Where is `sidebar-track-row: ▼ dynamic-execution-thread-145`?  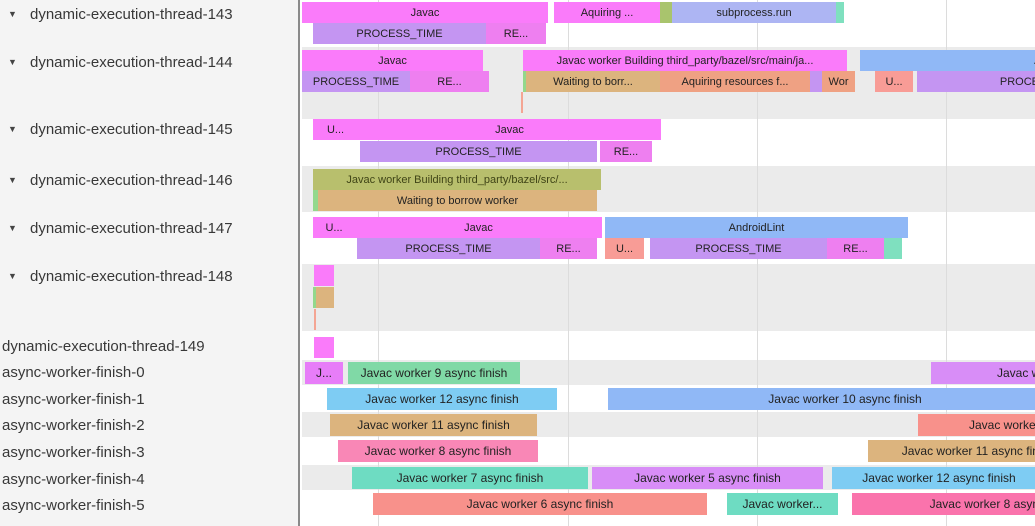
sidebar-track-row: ▼ dynamic-execution-thread-145 is located at coordinates (149, 130).